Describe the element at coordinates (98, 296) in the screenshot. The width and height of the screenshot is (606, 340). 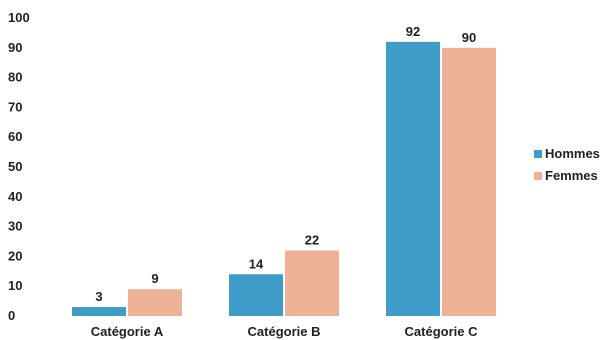
I see `data-label-hommes-1: 3` at that location.